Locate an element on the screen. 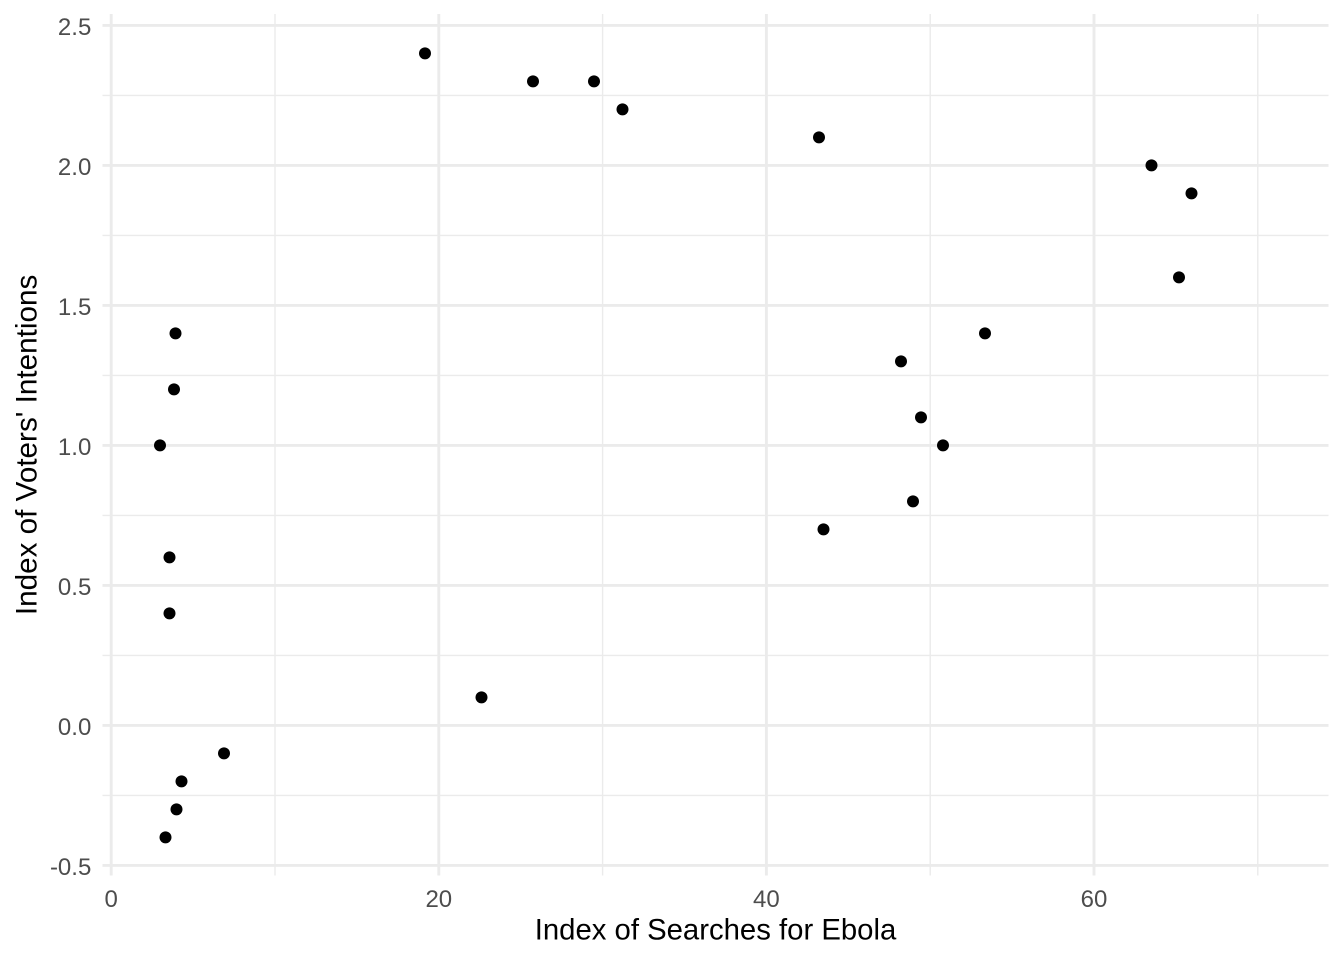  svg-text: 0.5 is located at coordinates (74, 587).